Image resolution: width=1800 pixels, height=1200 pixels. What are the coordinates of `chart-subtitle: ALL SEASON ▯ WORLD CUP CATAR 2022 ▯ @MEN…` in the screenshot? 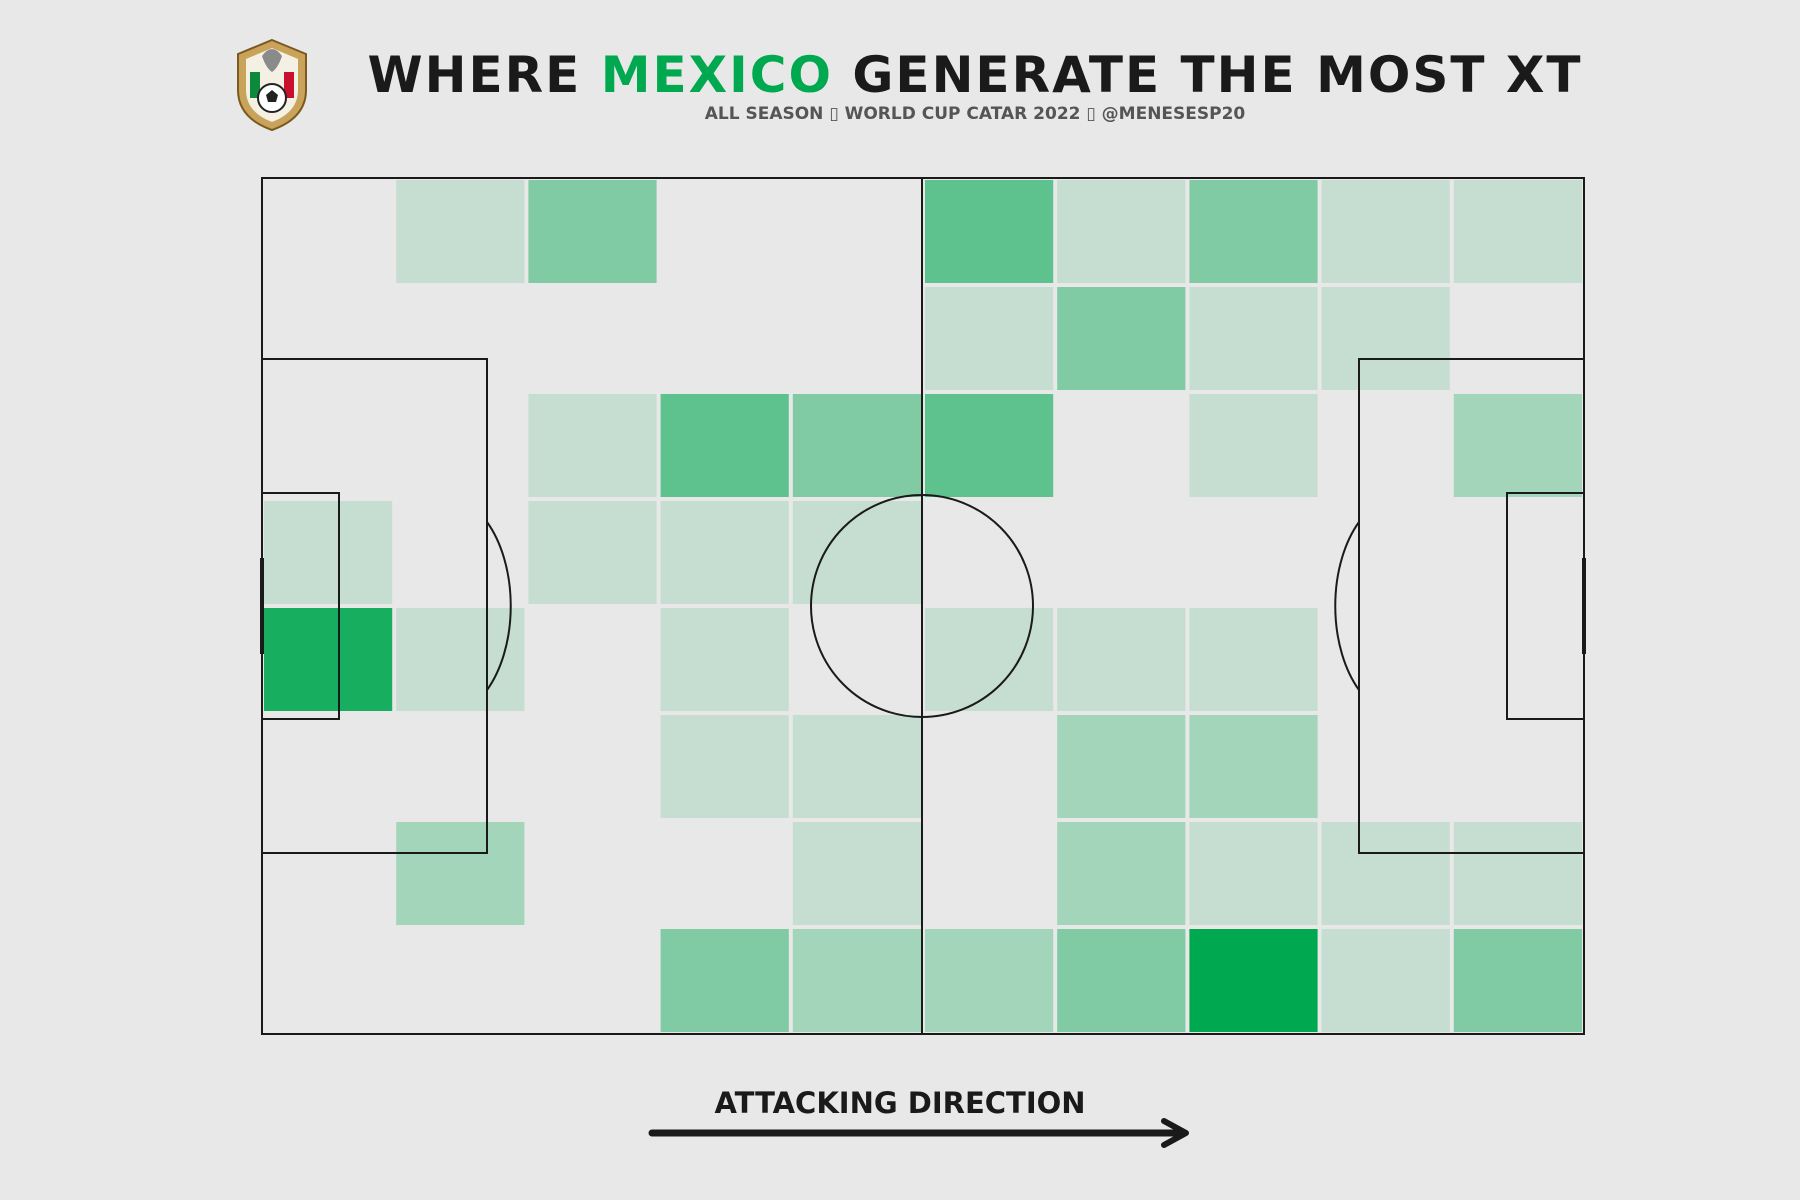 It's located at (975, 114).